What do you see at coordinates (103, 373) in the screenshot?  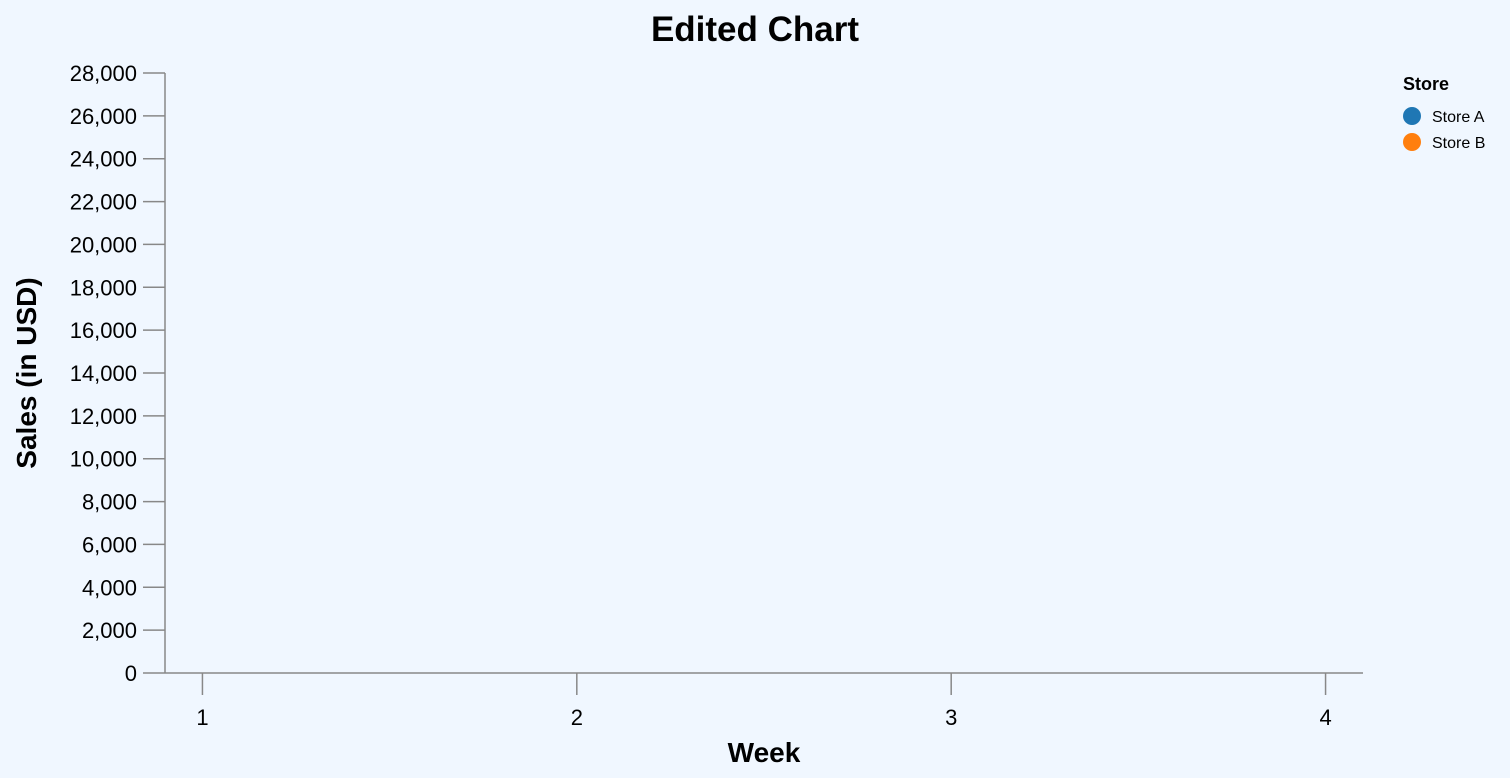 I see `y-tick-label: 14,000` at bounding box center [103, 373].